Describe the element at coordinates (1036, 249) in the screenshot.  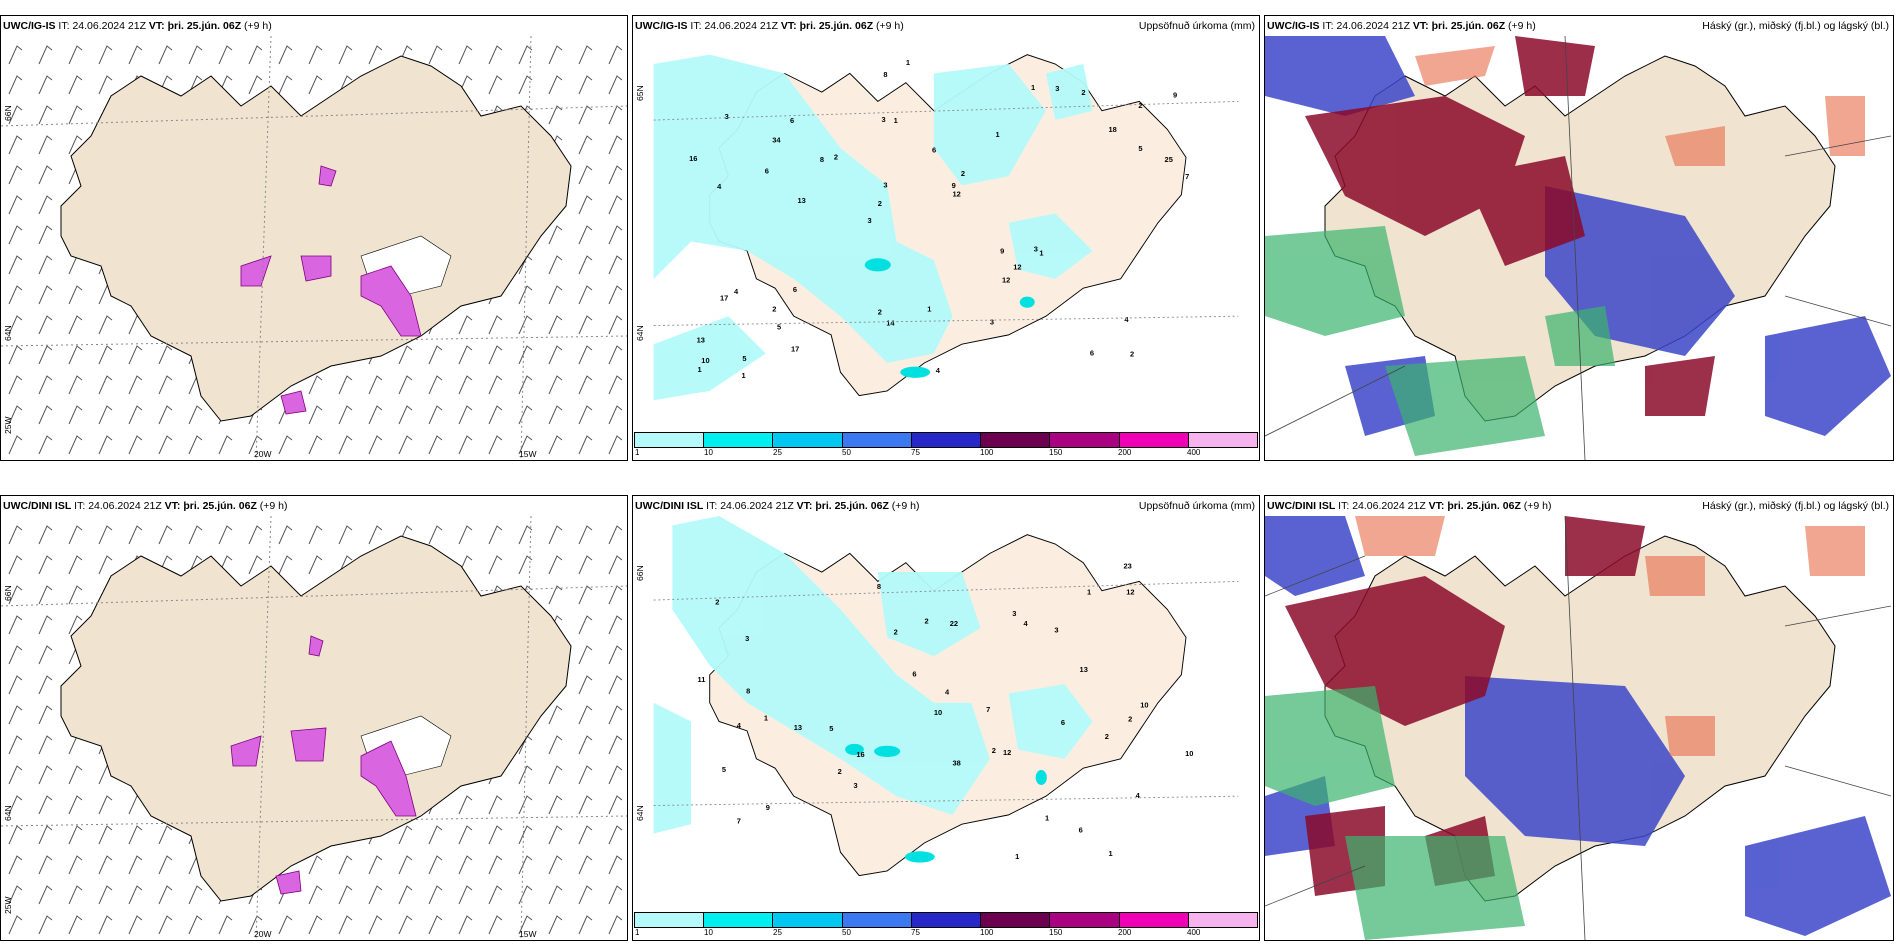
I see `precip-value-label: 3` at that location.